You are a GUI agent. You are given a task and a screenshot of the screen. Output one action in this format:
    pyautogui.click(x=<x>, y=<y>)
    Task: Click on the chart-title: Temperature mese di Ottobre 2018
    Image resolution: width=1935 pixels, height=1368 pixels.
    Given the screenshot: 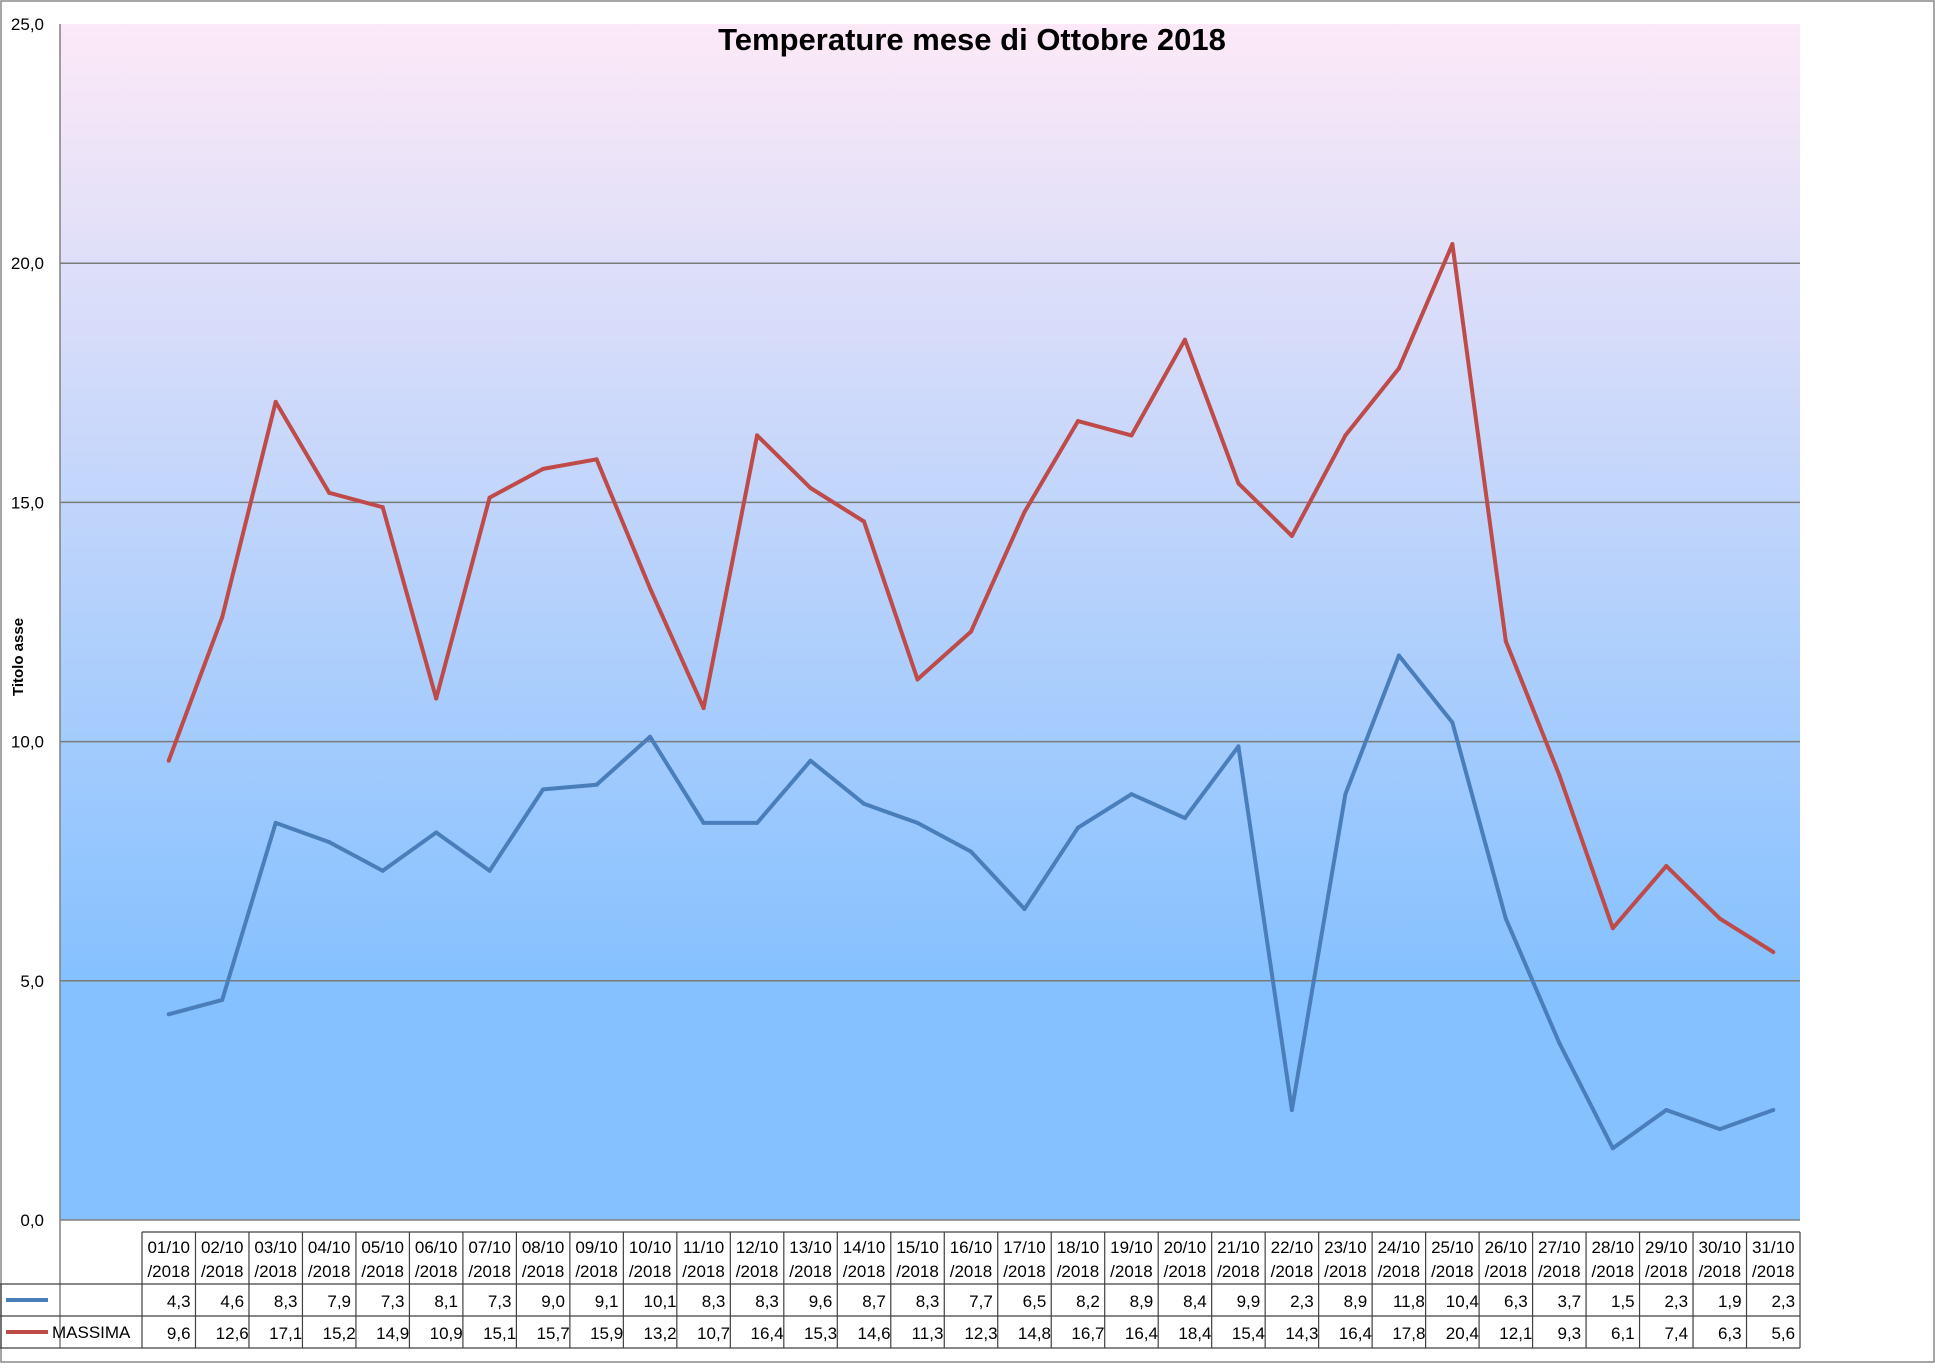 What is the action you would take?
    pyautogui.click(x=972, y=39)
    